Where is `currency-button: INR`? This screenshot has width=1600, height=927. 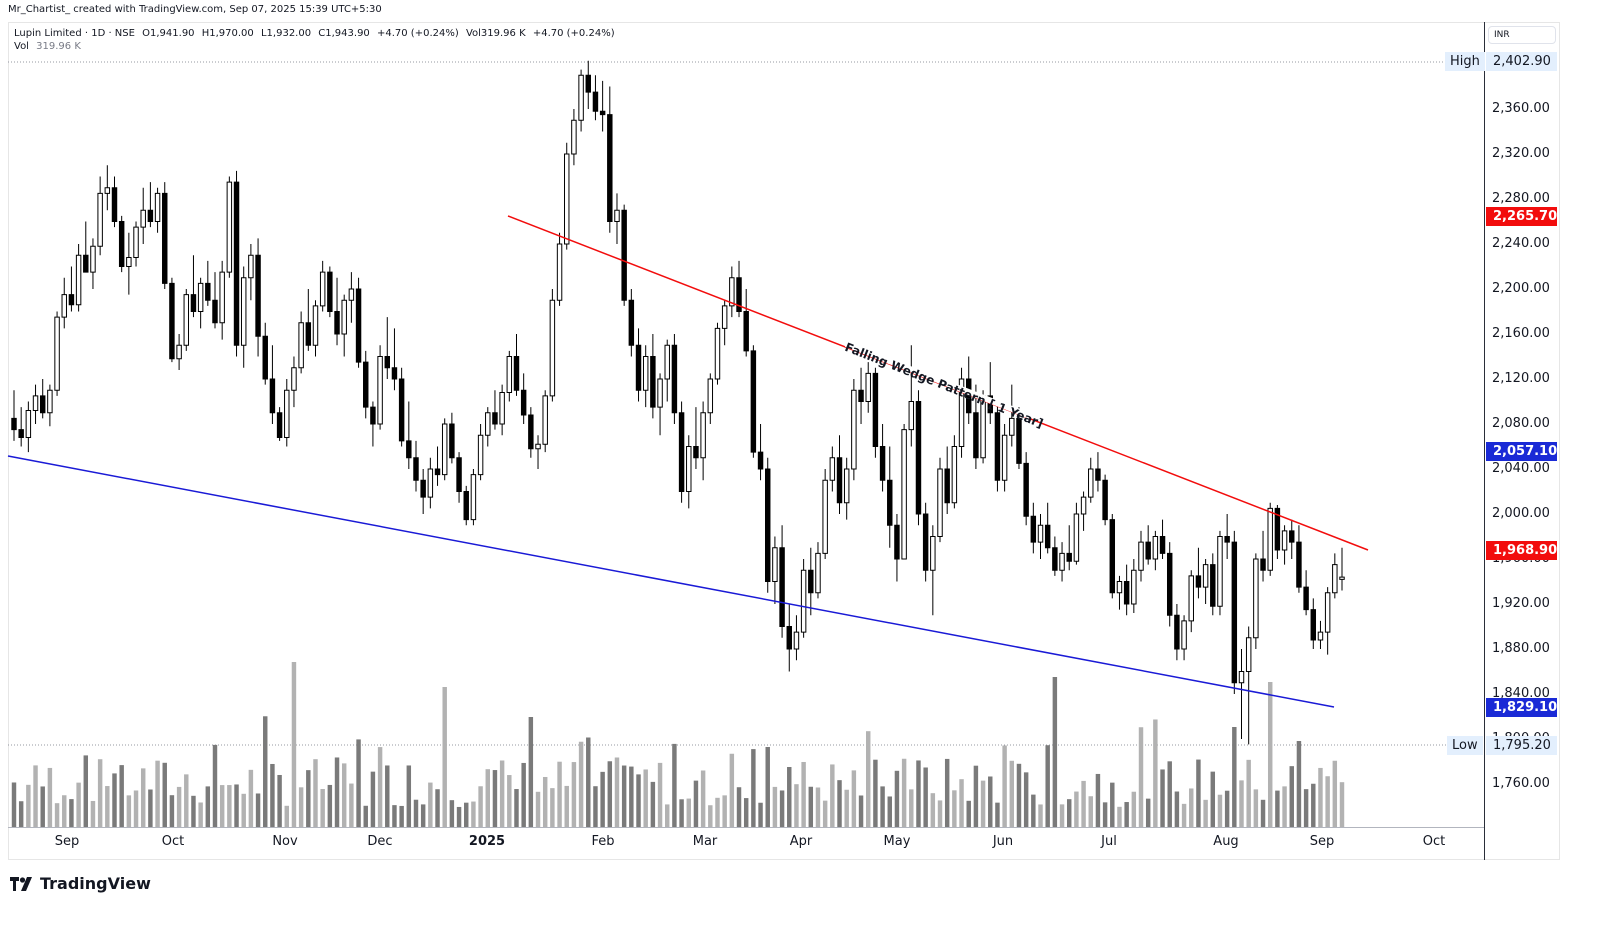 currency-button: INR is located at coordinates (1522, 35).